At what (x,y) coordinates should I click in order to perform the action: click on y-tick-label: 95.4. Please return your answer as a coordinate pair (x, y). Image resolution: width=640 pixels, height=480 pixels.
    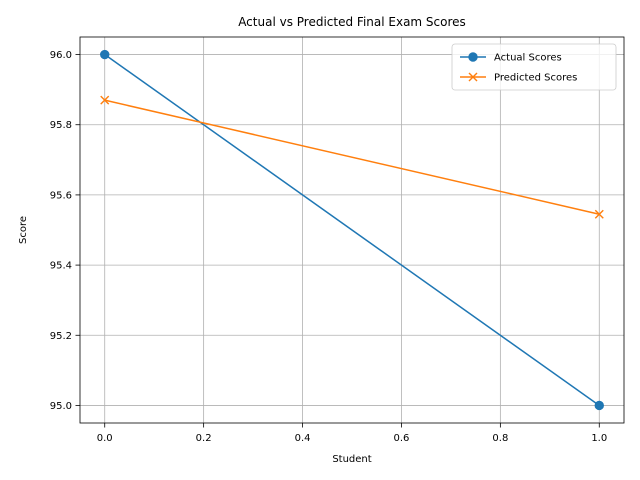
    Looking at the image, I should click on (61, 266).